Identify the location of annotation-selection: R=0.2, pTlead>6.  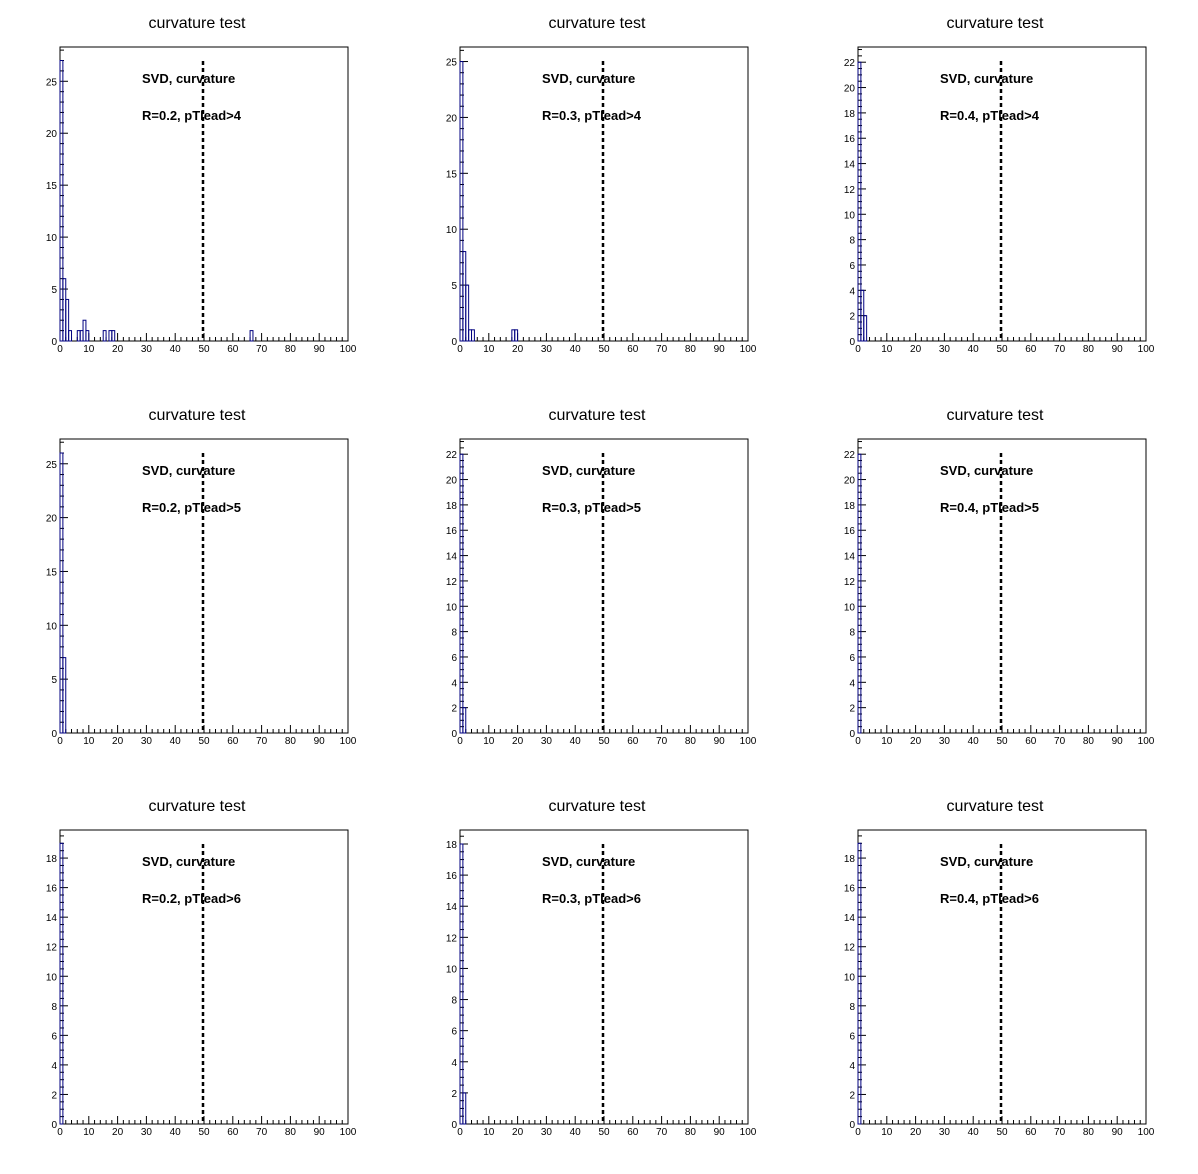
(191, 898).